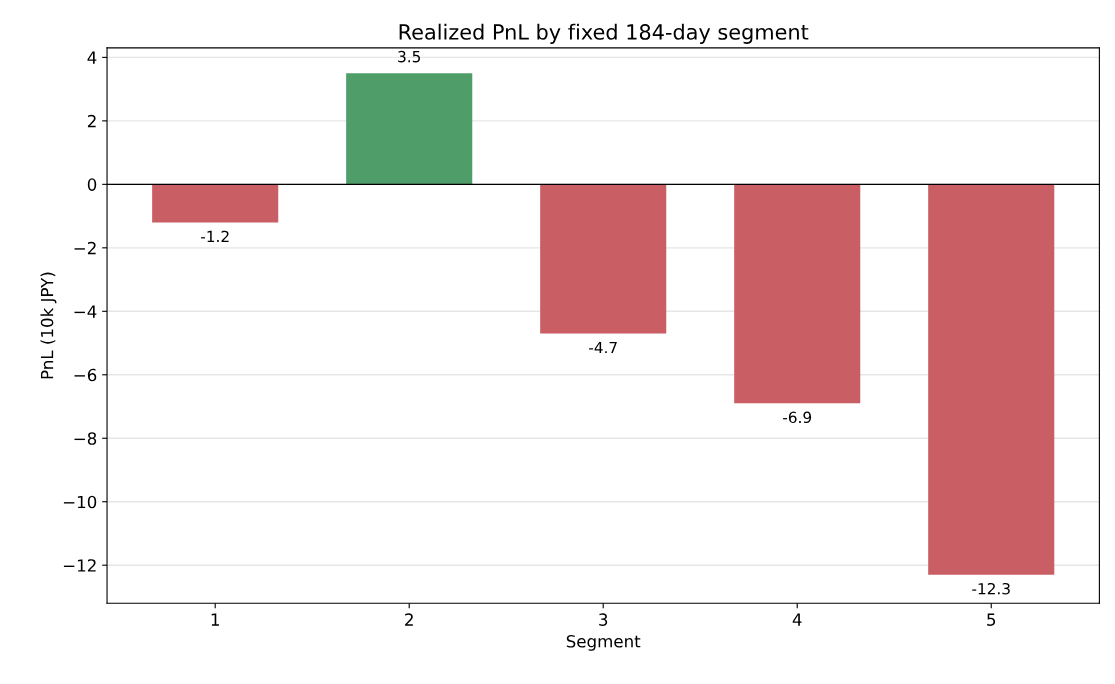 Image resolution: width=1115 pixels, height=684 pixels. What do you see at coordinates (409, 56) in the screenshot?
I see `data-label: 3.5` at bounding box center [409, 56].